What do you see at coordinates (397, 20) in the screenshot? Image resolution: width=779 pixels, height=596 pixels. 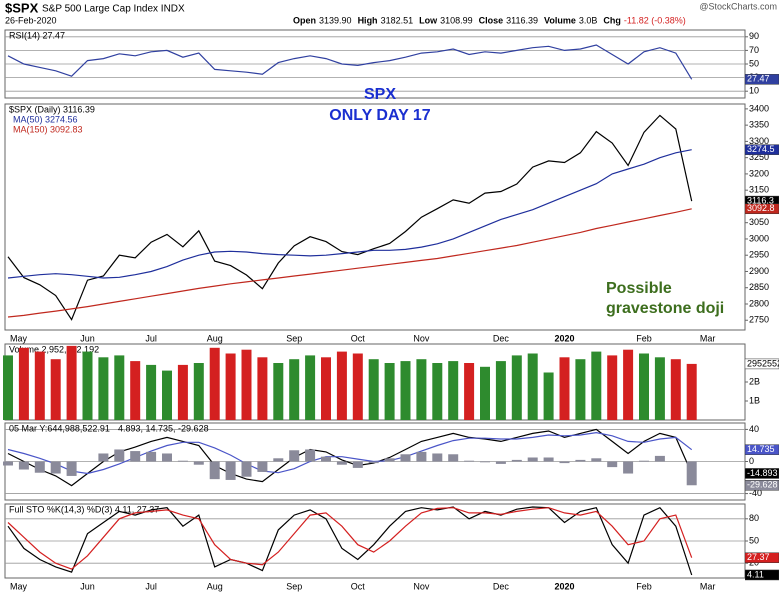 I see `quote-value: 3182.51` at bounding box center [397, 20].